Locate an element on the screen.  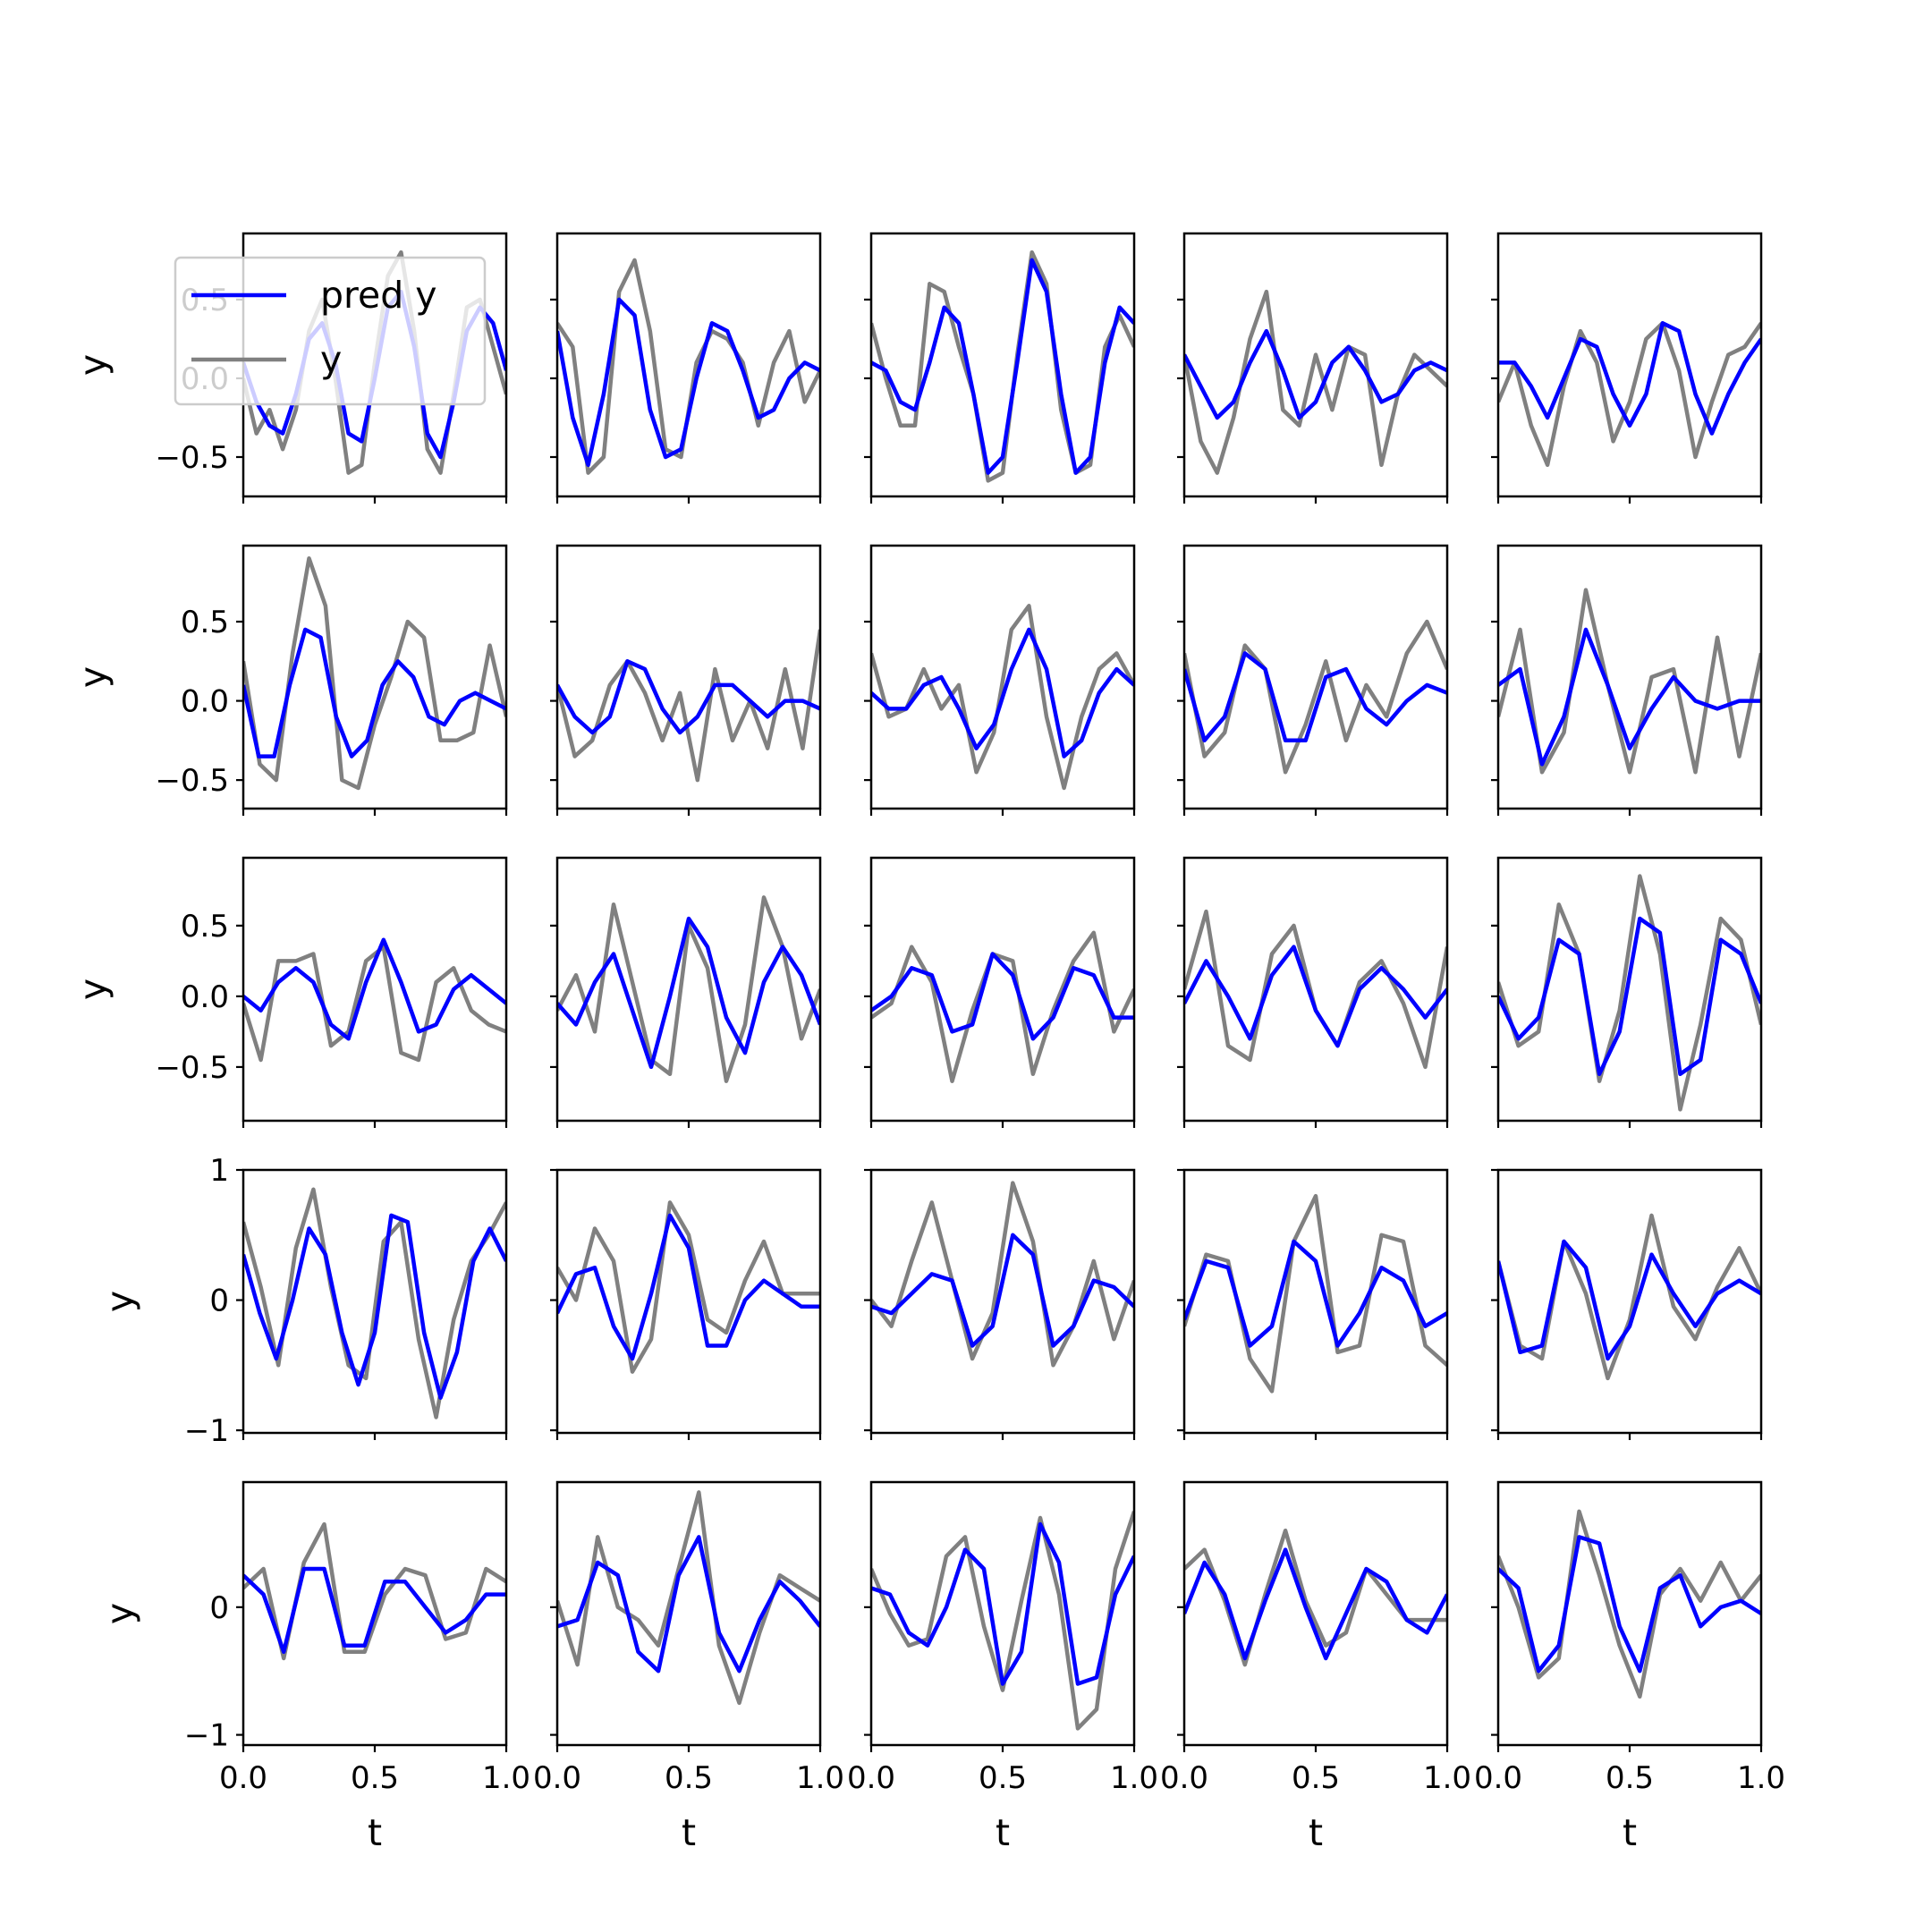
subplot-r3-c5 is located at coordinates (1627, 992).